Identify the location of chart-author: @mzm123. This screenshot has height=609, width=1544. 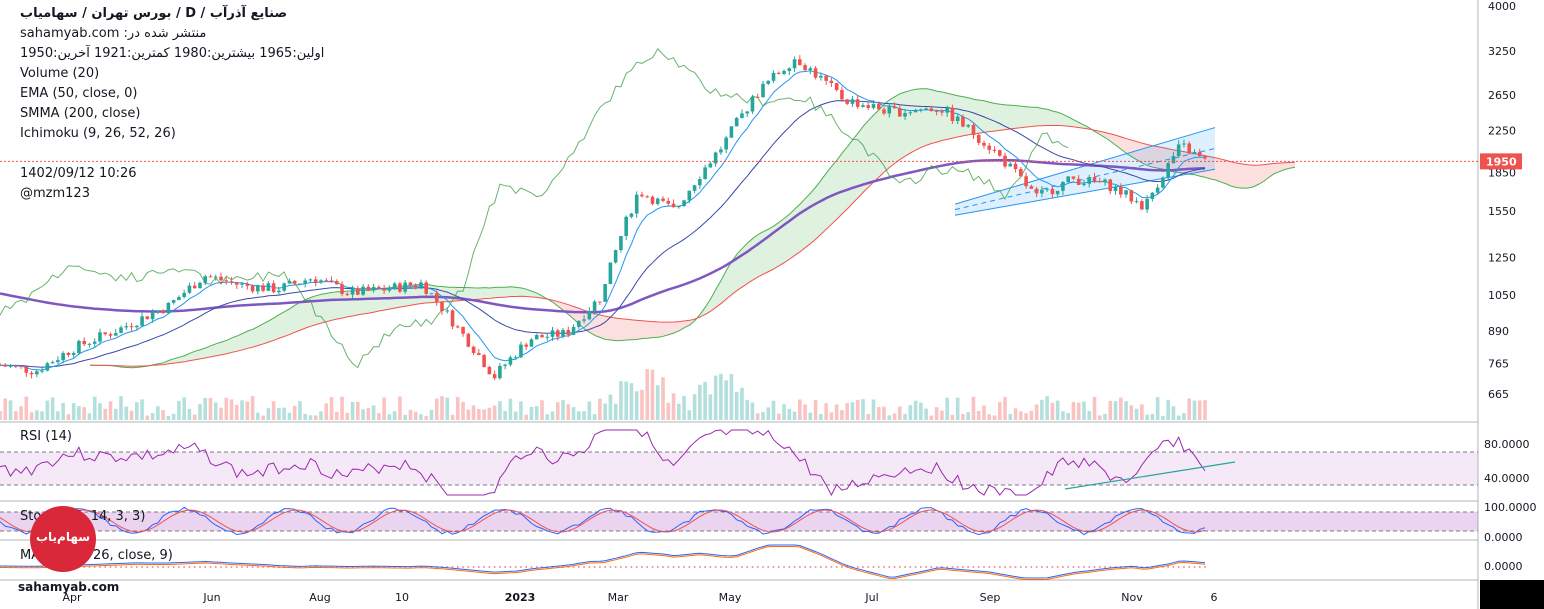
(55, 193).